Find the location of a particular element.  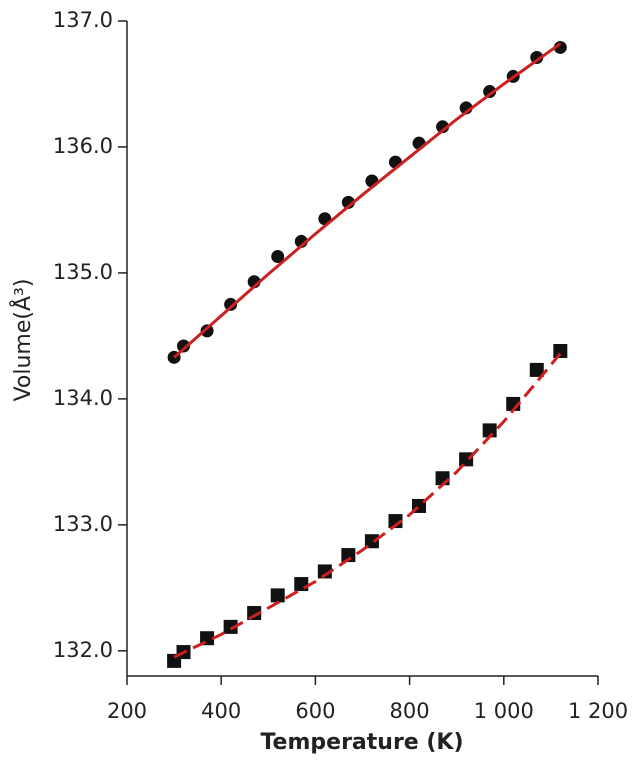

y-tick-label: 132.0 is located at coordinates (83, 650).